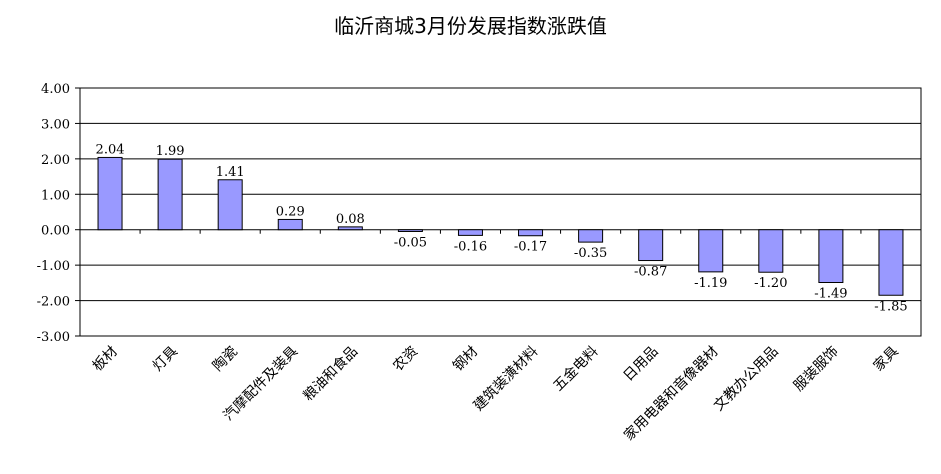 This screenshot has width=941, height=474. I want to click on data-label: -0.35, so click(590, 253).